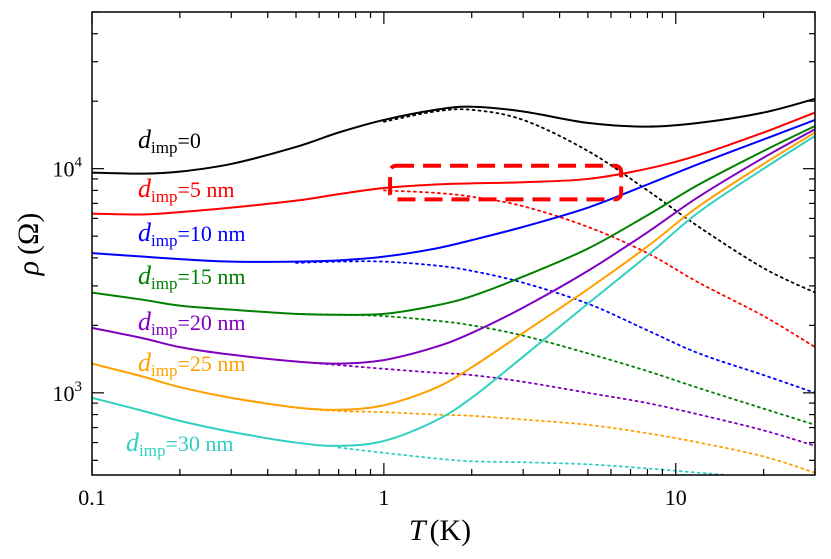 The height and width of the screenshot is (559, 831). Describe the element at coordinates (676, 497) in the screenshot. I see `x-tick-label: 10` at that location.